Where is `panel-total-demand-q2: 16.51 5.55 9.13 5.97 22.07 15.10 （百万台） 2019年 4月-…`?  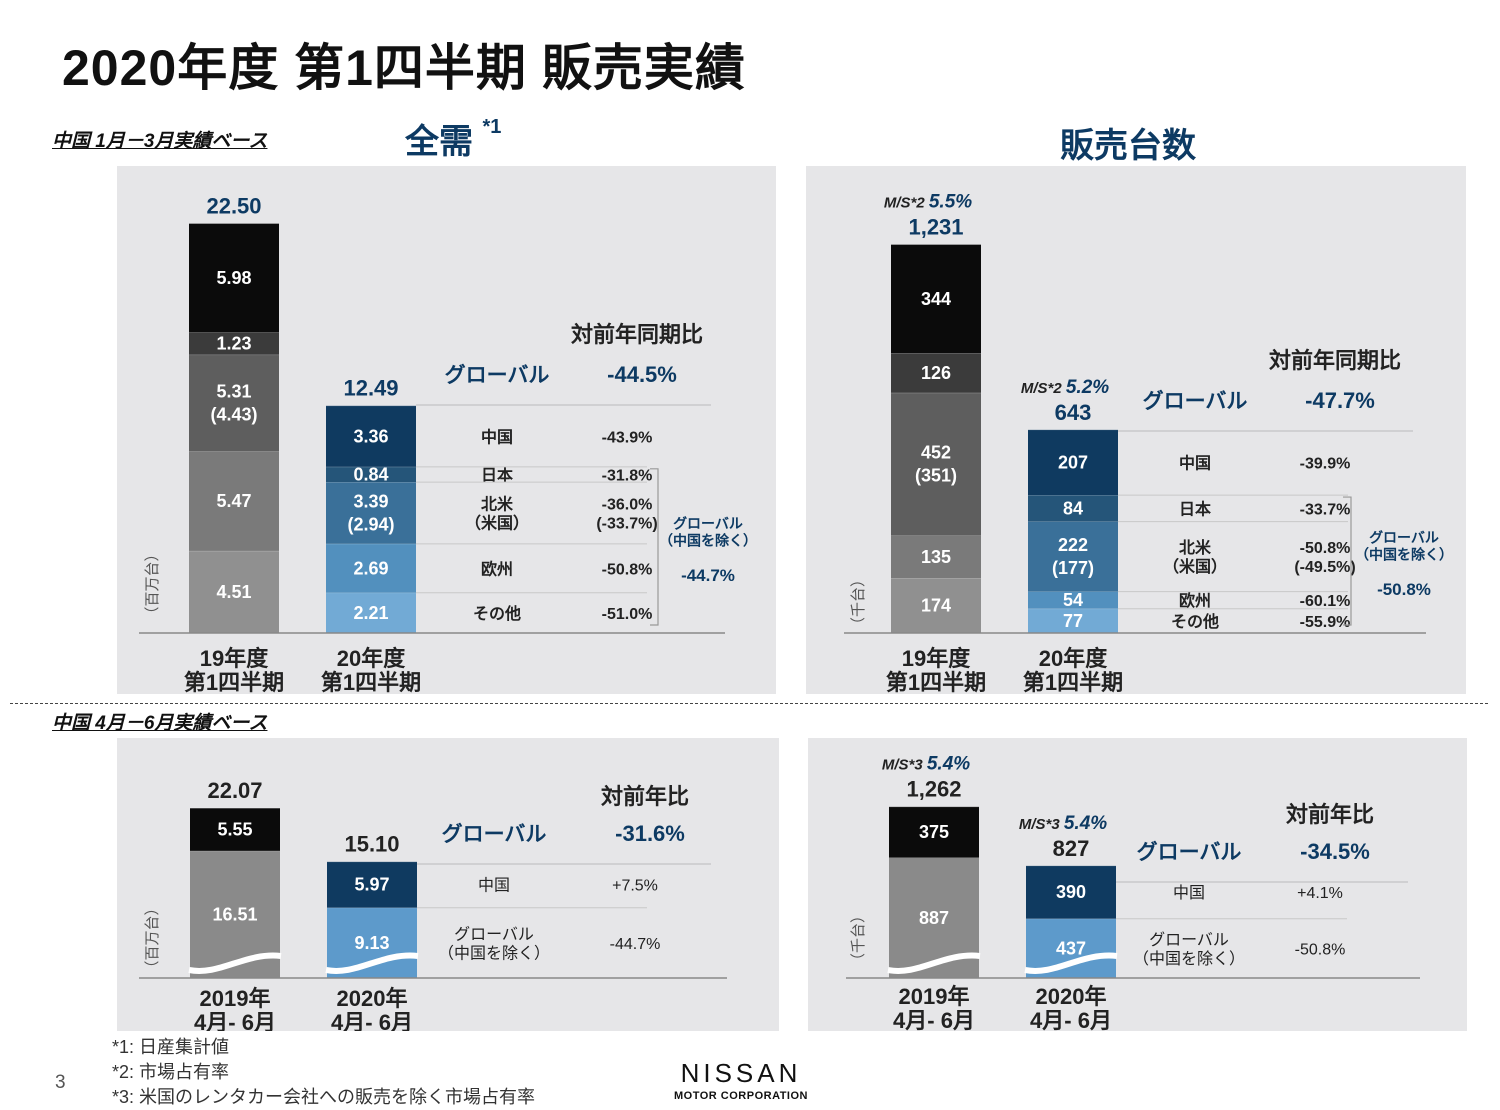 panel-total-demand-q2: 16.51 5.55 9.13 5.97 22.07 15.10 （百万台） 2019年 4月-… is located at coordinates (448, 886).